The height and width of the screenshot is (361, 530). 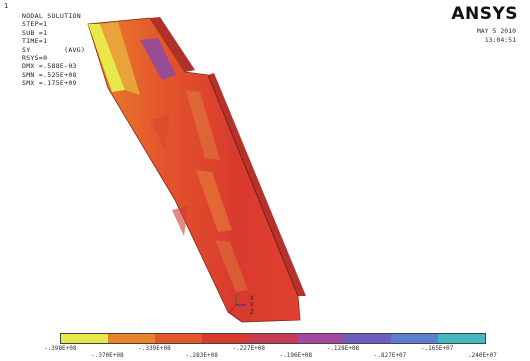 I want to click on info-smn: SMN =.525E+08, so click(x=49, y=74).